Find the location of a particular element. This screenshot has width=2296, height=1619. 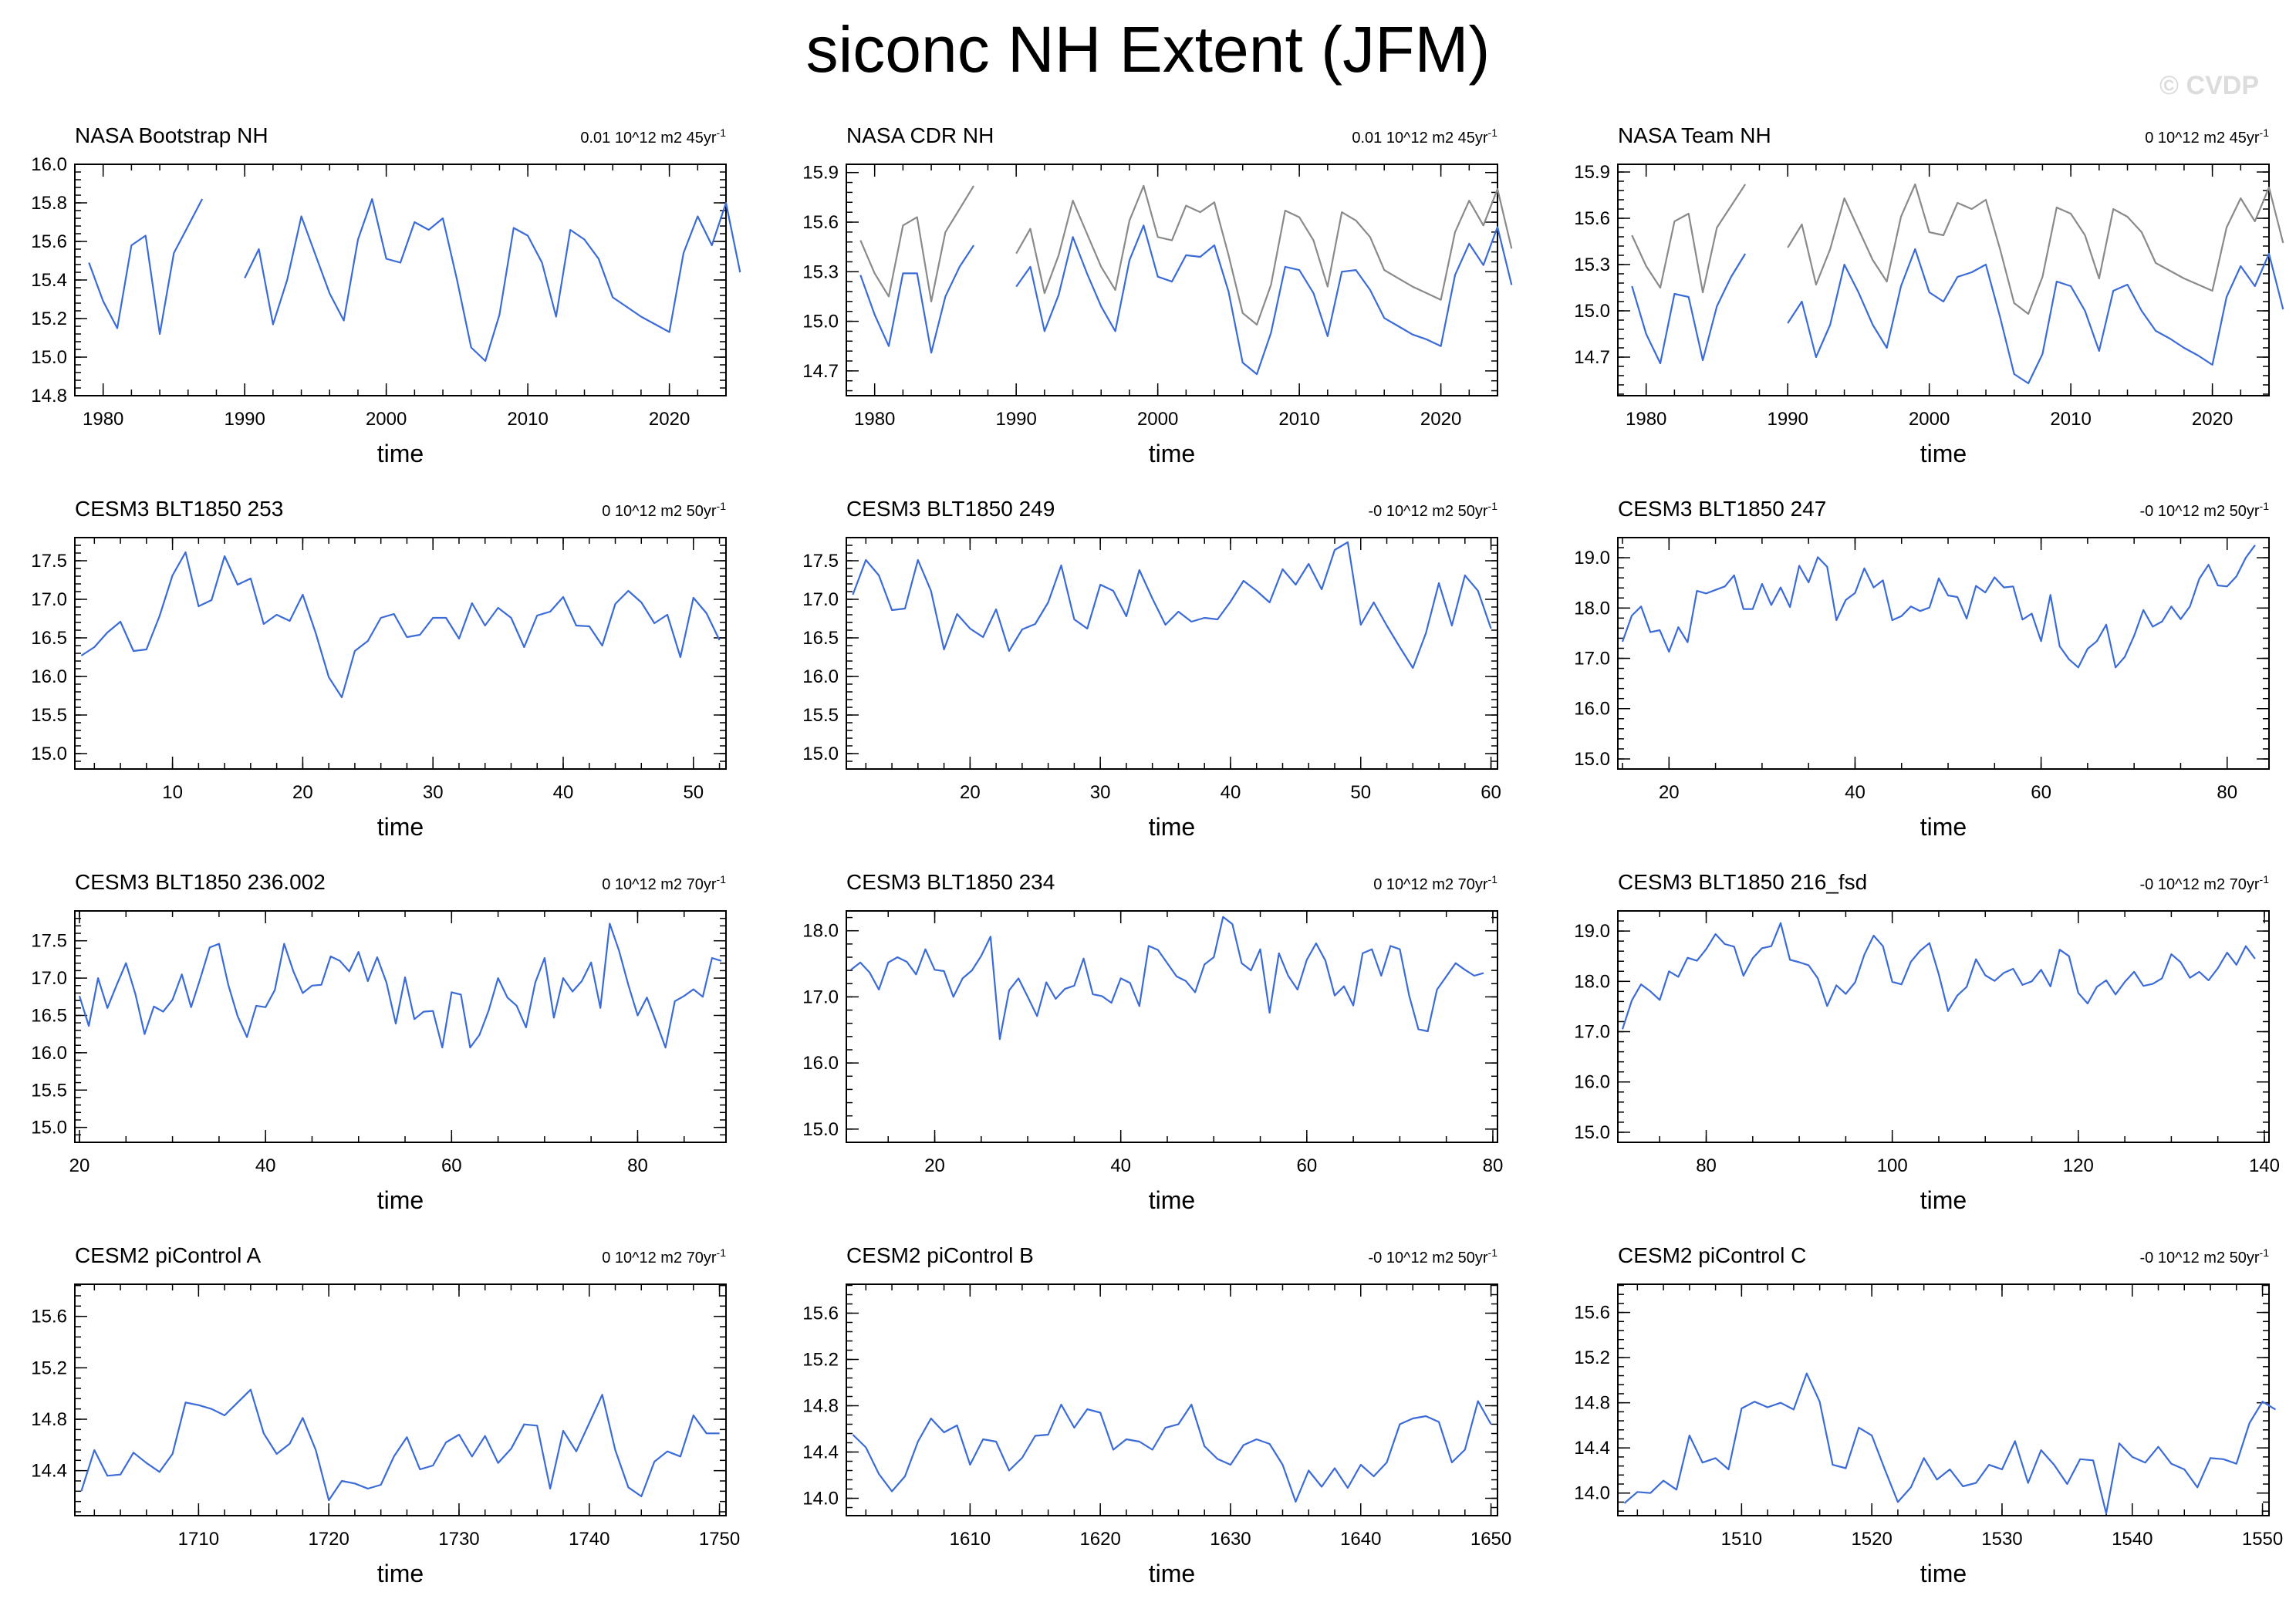

x-tick-label: 50 is located at coordinates (693, 792).